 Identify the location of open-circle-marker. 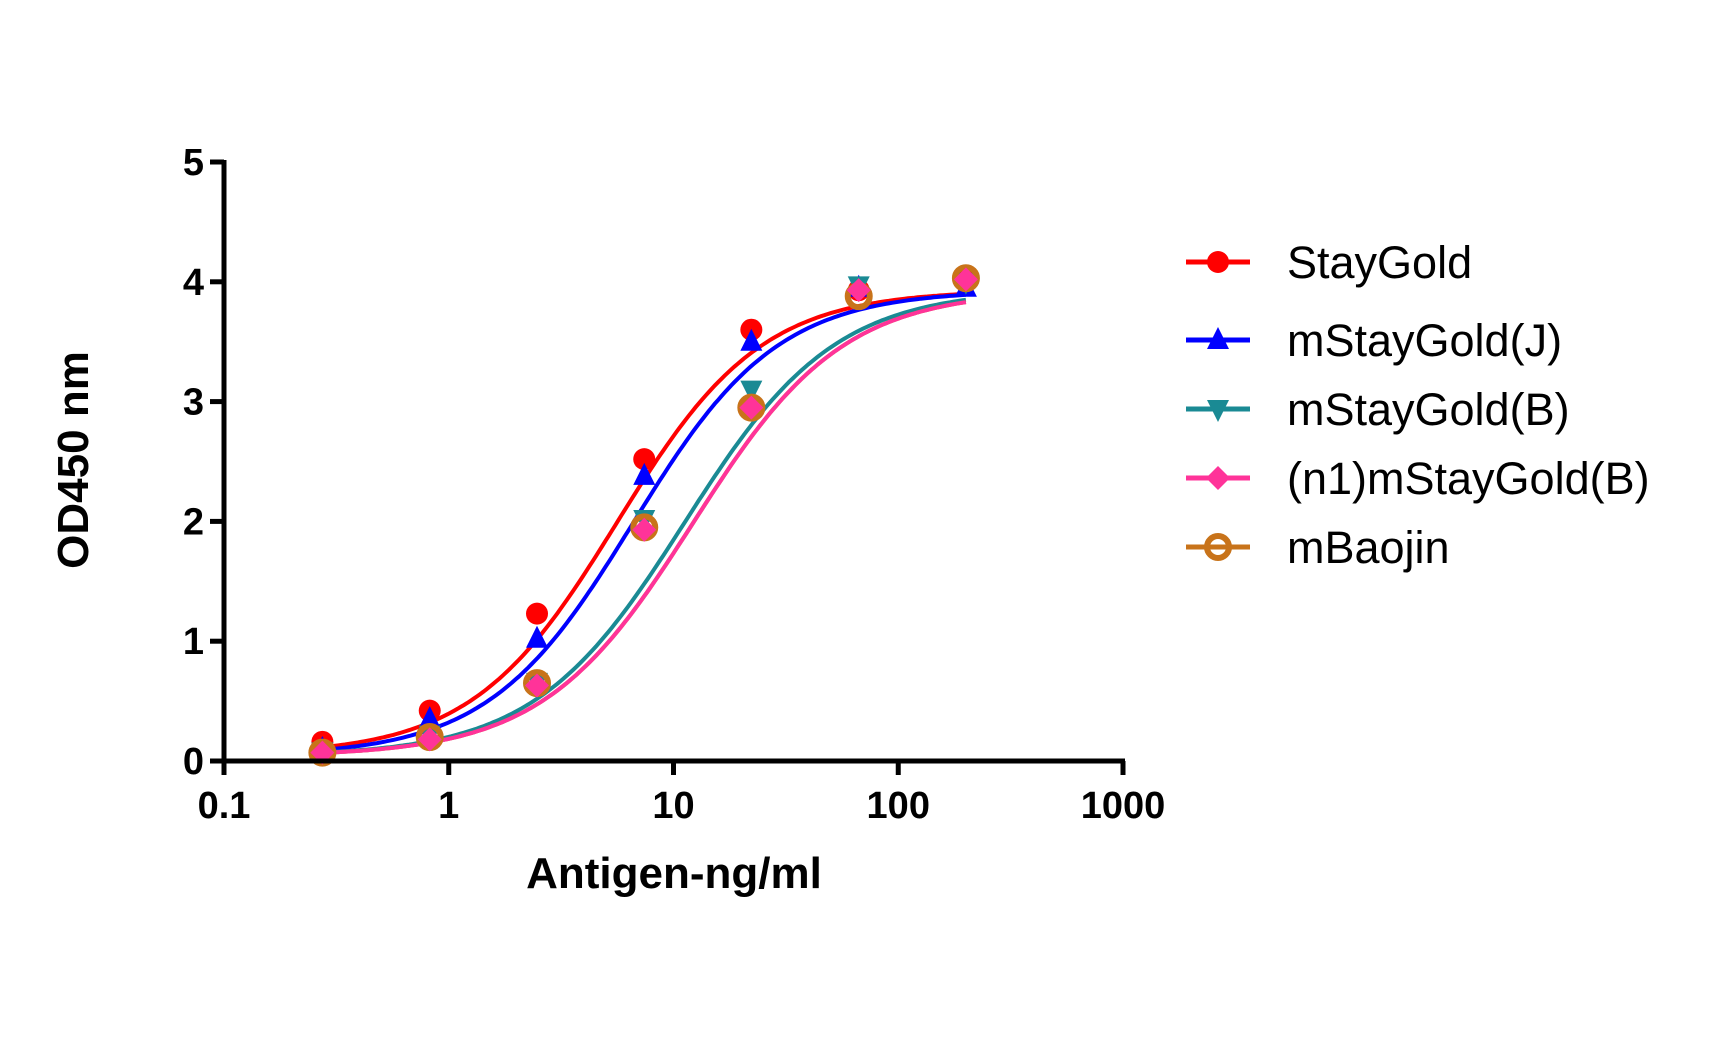
(1218, 547).